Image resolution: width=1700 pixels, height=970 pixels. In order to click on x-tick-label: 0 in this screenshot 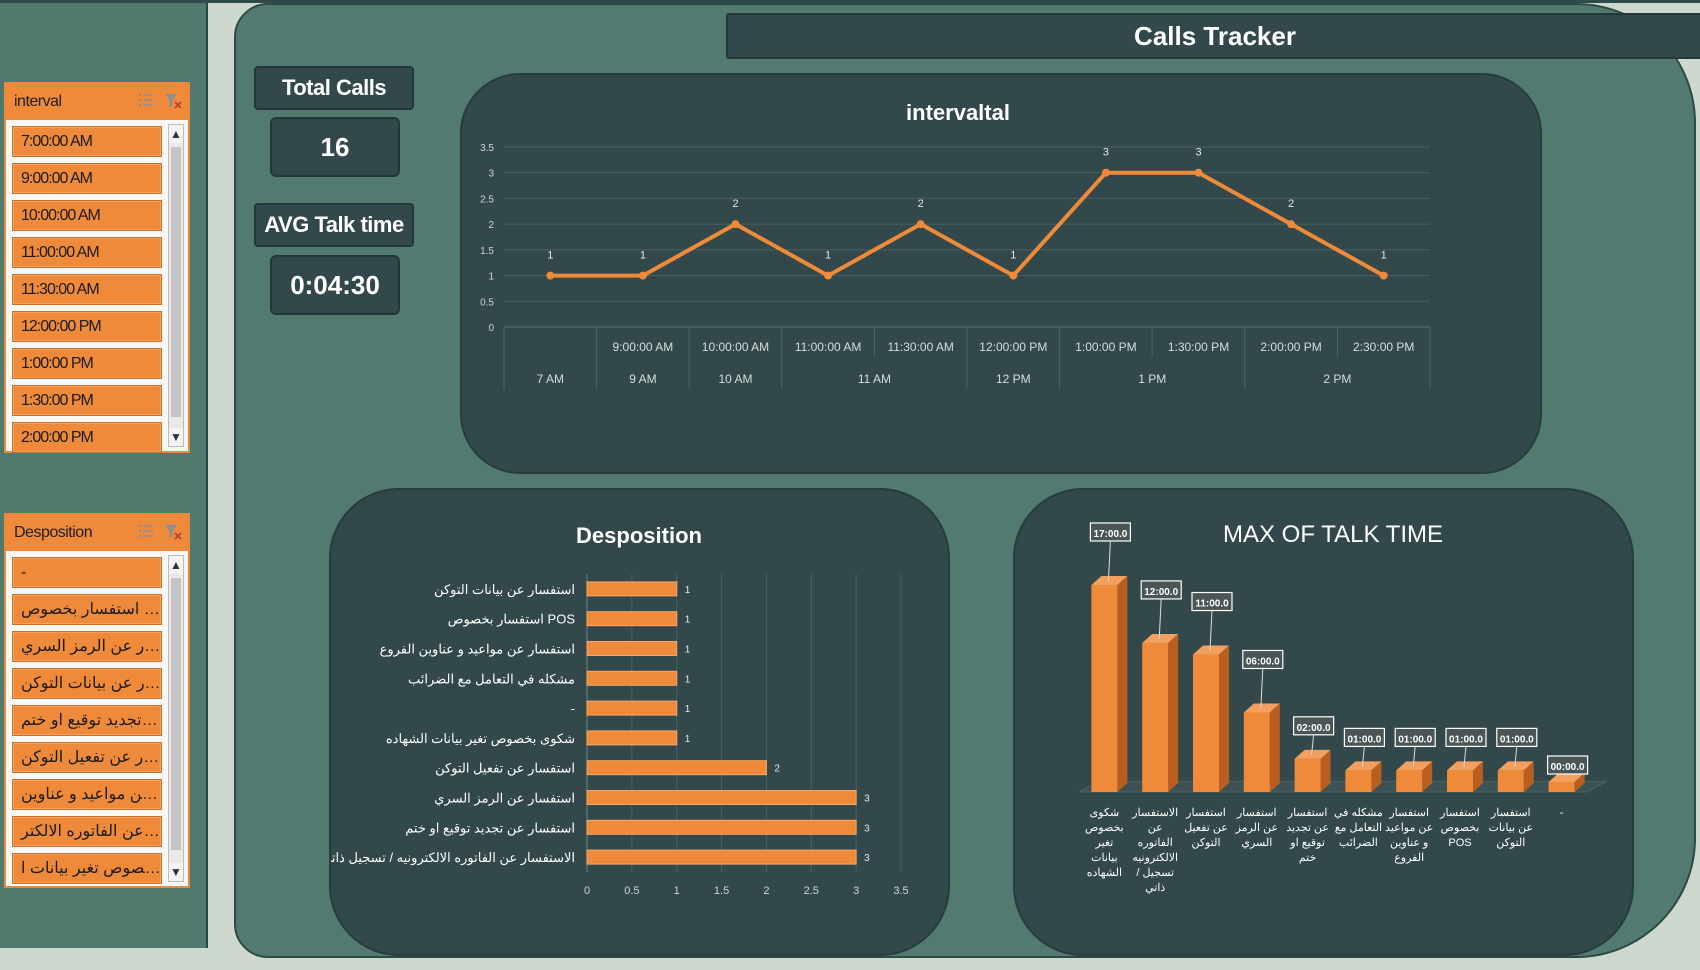, I will do `click(587, 891)`.